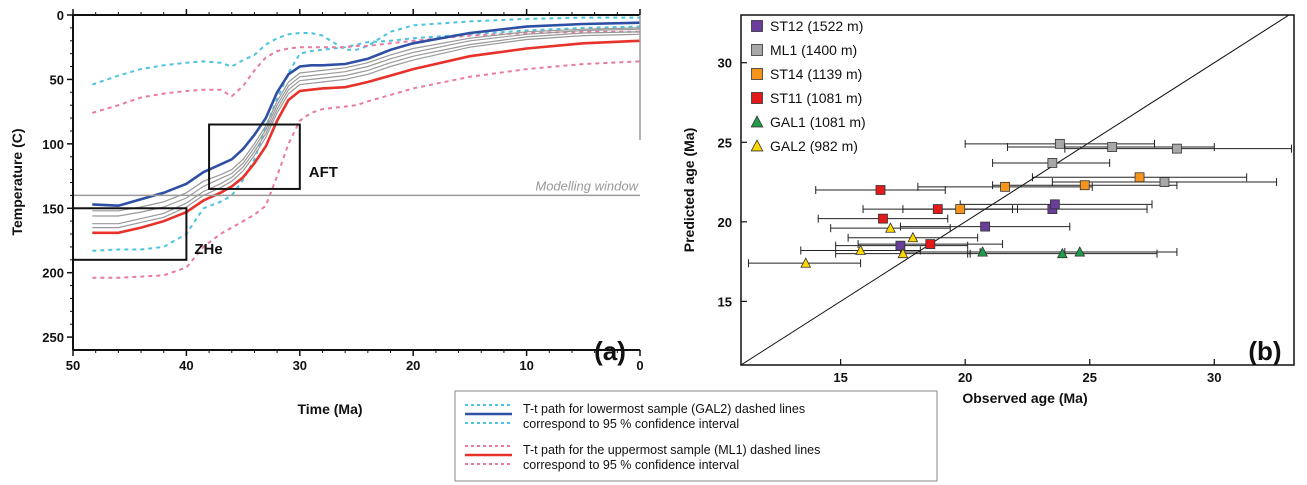 This screenshot has width=1307, height=485. What do you see at coordinates (816, 26) in the screenshot?
I see `legend-entry-label: ST12 (1522 m)` at bounding box center [816, 26].